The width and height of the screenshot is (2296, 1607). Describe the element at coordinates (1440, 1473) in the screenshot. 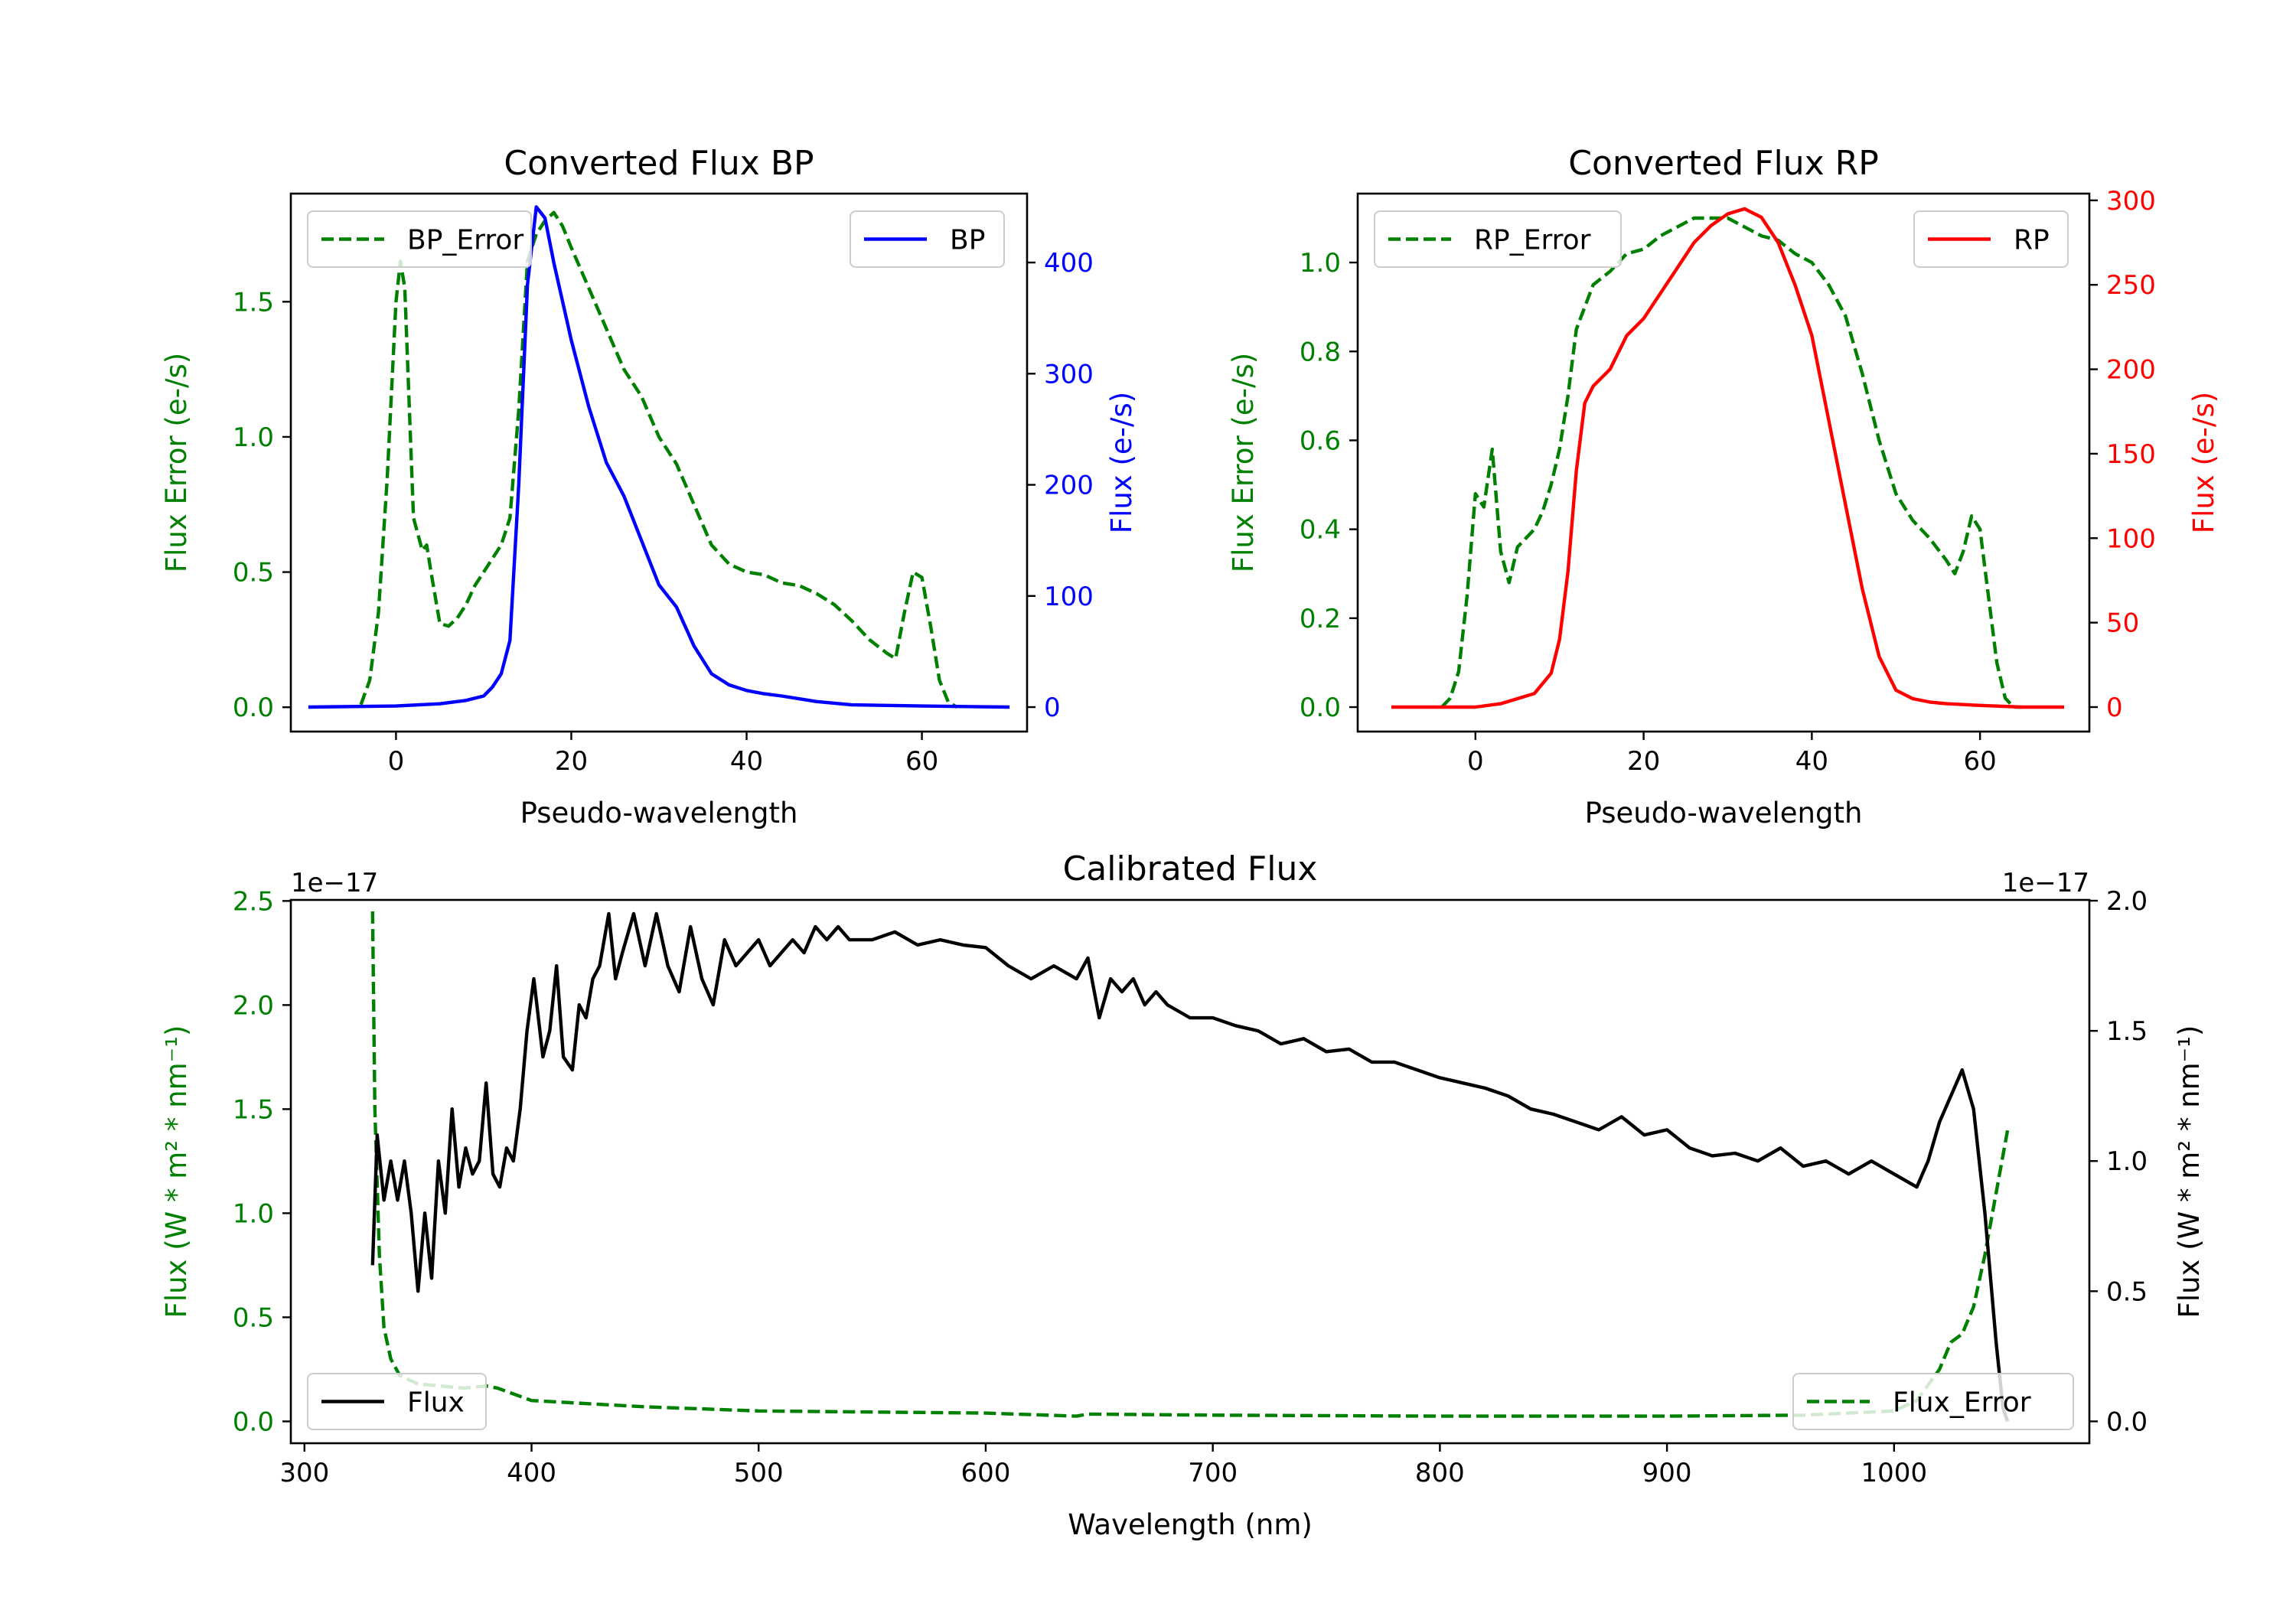

I see `x-tick-label: 800` at that location.